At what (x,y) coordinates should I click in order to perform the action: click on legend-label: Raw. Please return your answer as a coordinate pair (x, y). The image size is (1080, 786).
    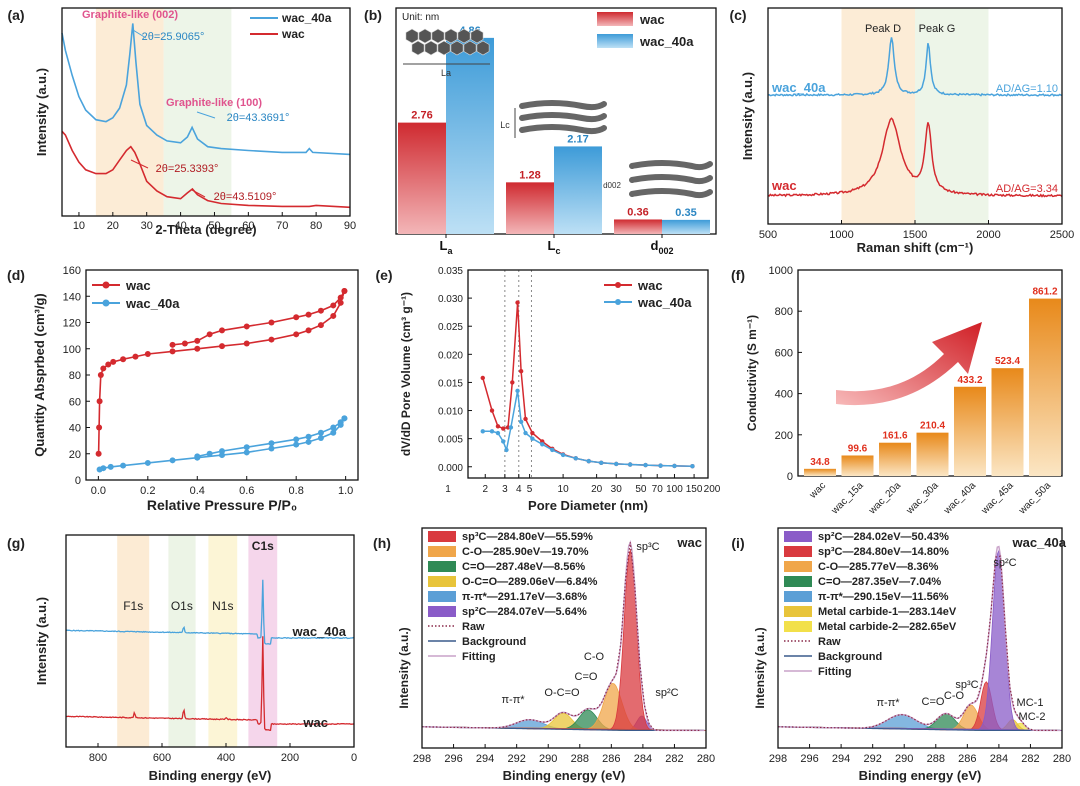
    Looking at the image, I should click on (829, 642).